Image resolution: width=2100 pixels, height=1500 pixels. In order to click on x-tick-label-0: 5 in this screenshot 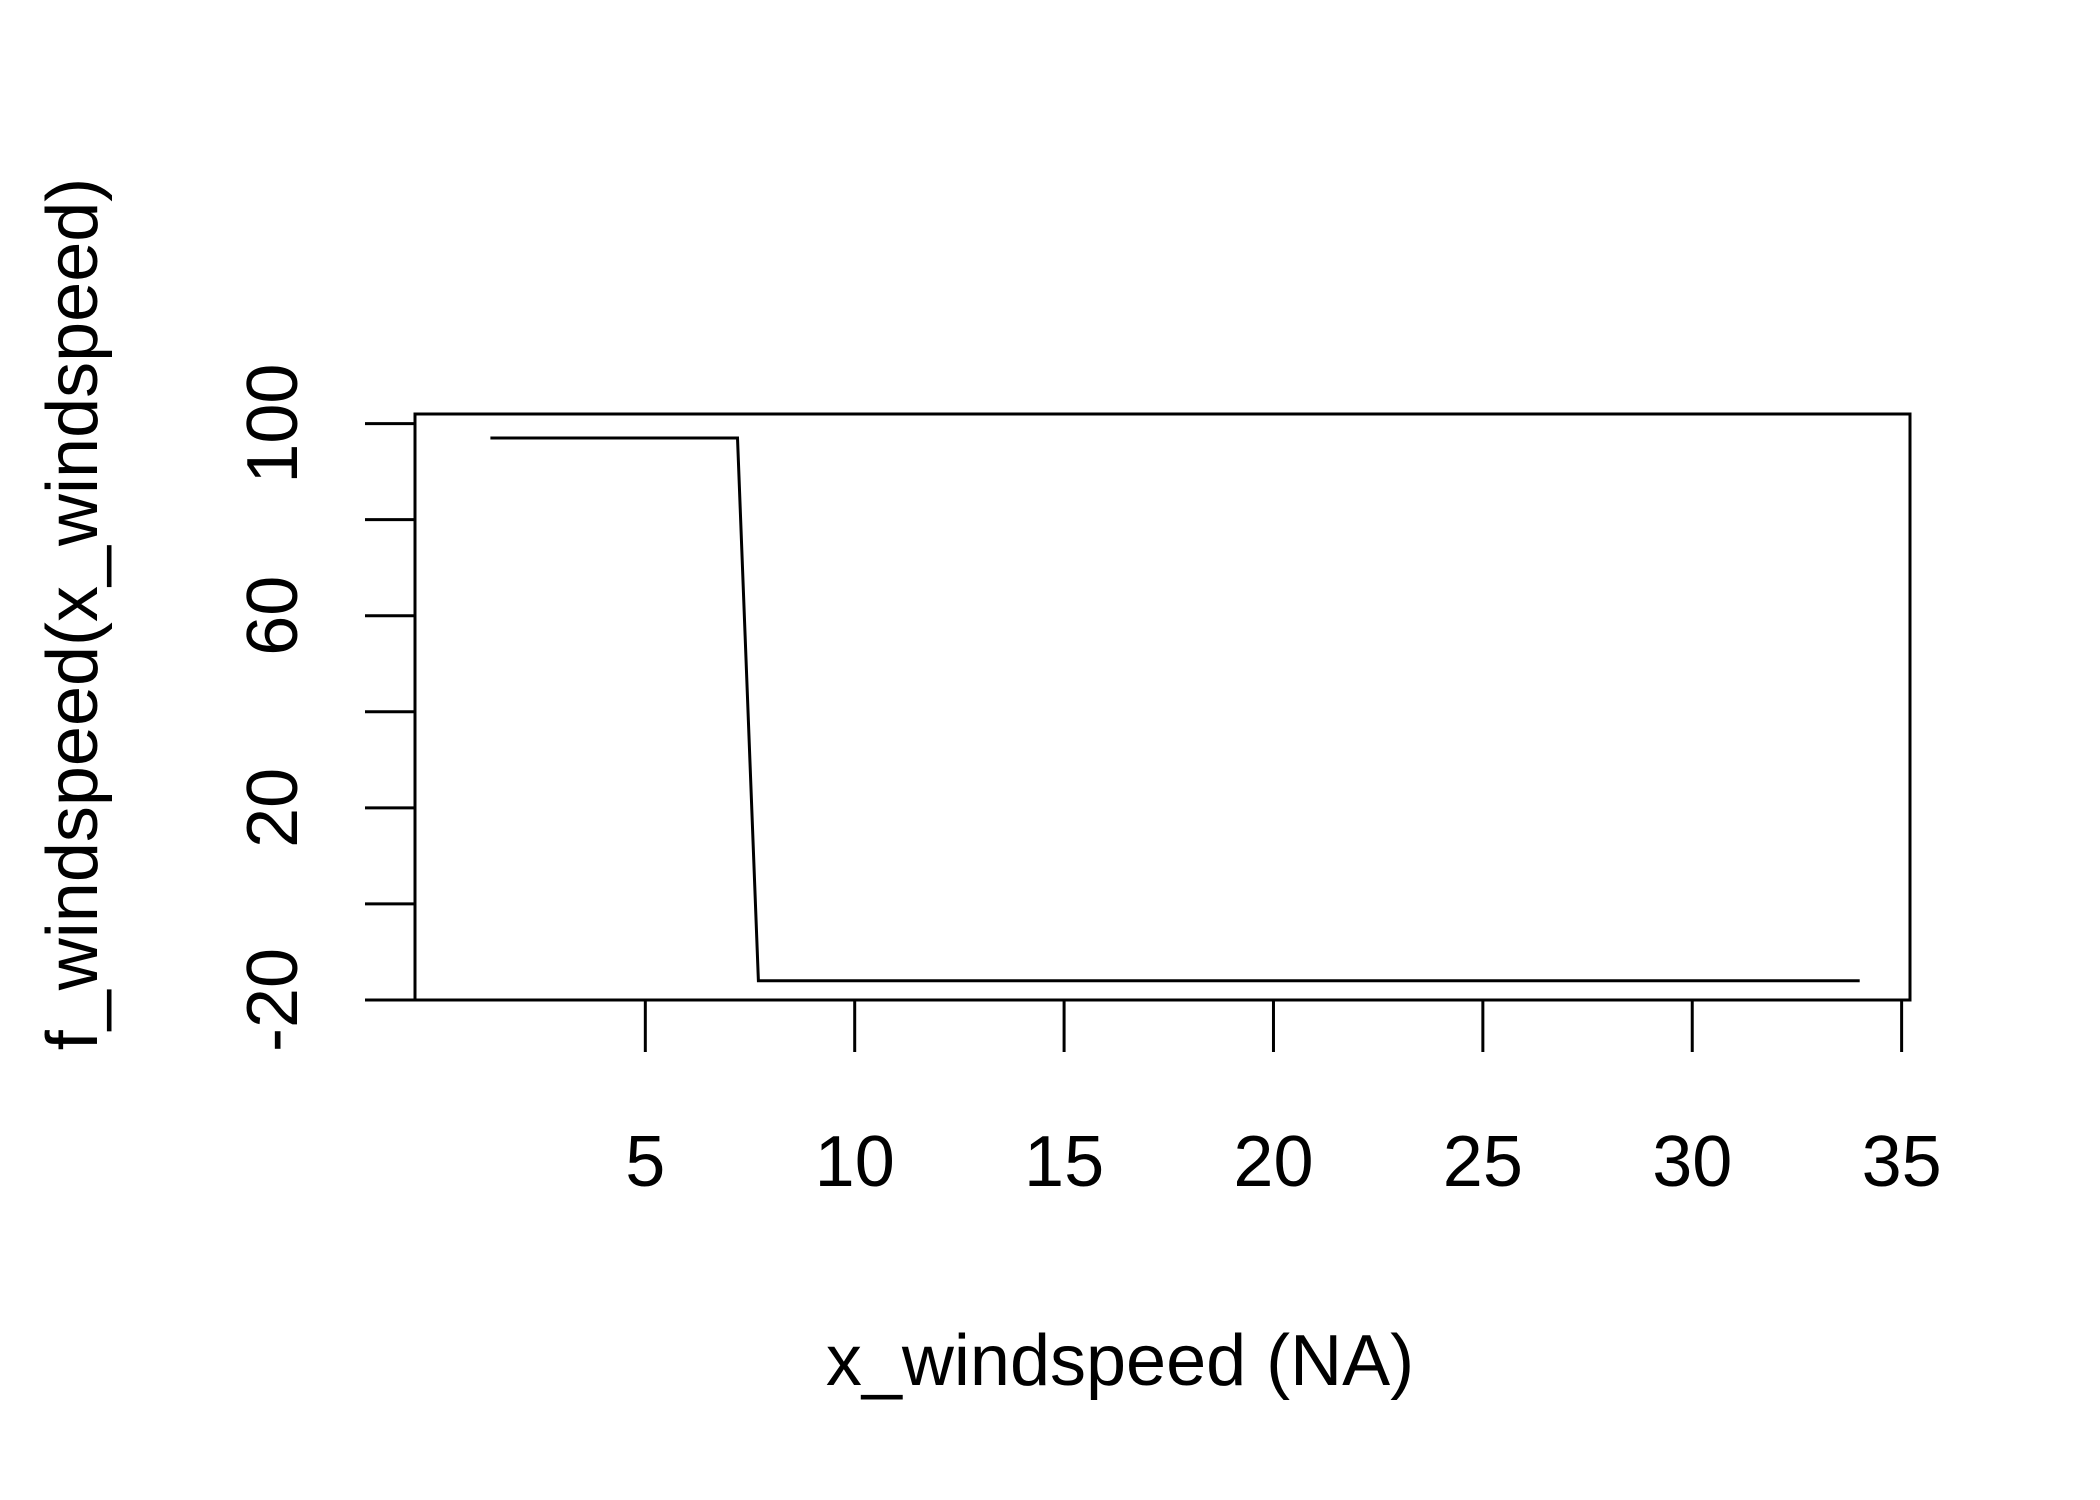, I will do `click(645, 1162)`.